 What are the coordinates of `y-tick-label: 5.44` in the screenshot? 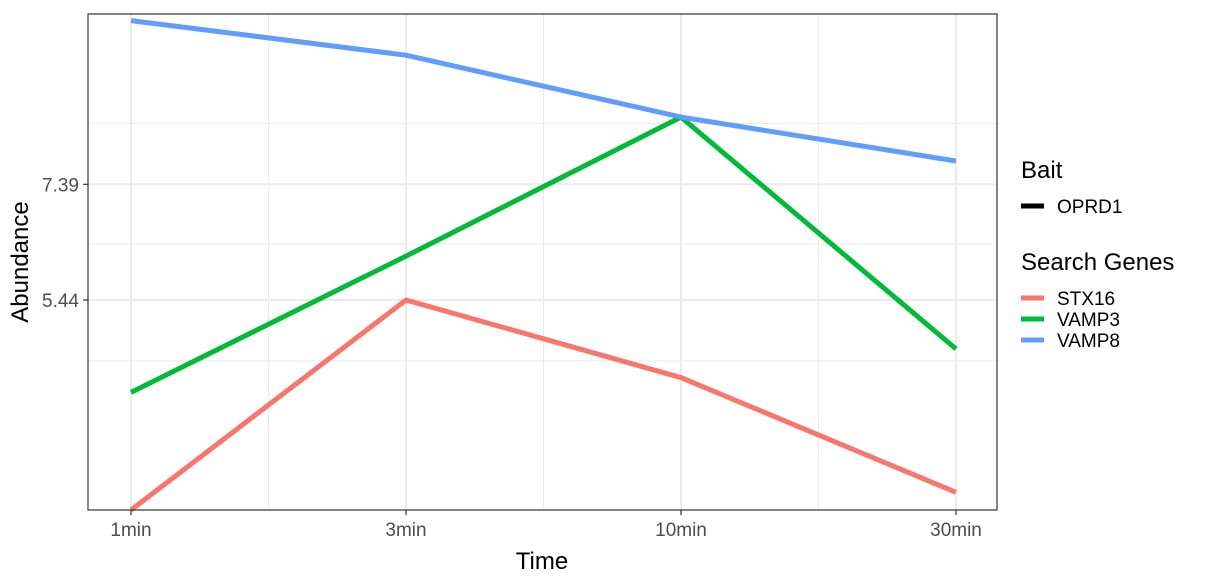 It's located at (60, 301).